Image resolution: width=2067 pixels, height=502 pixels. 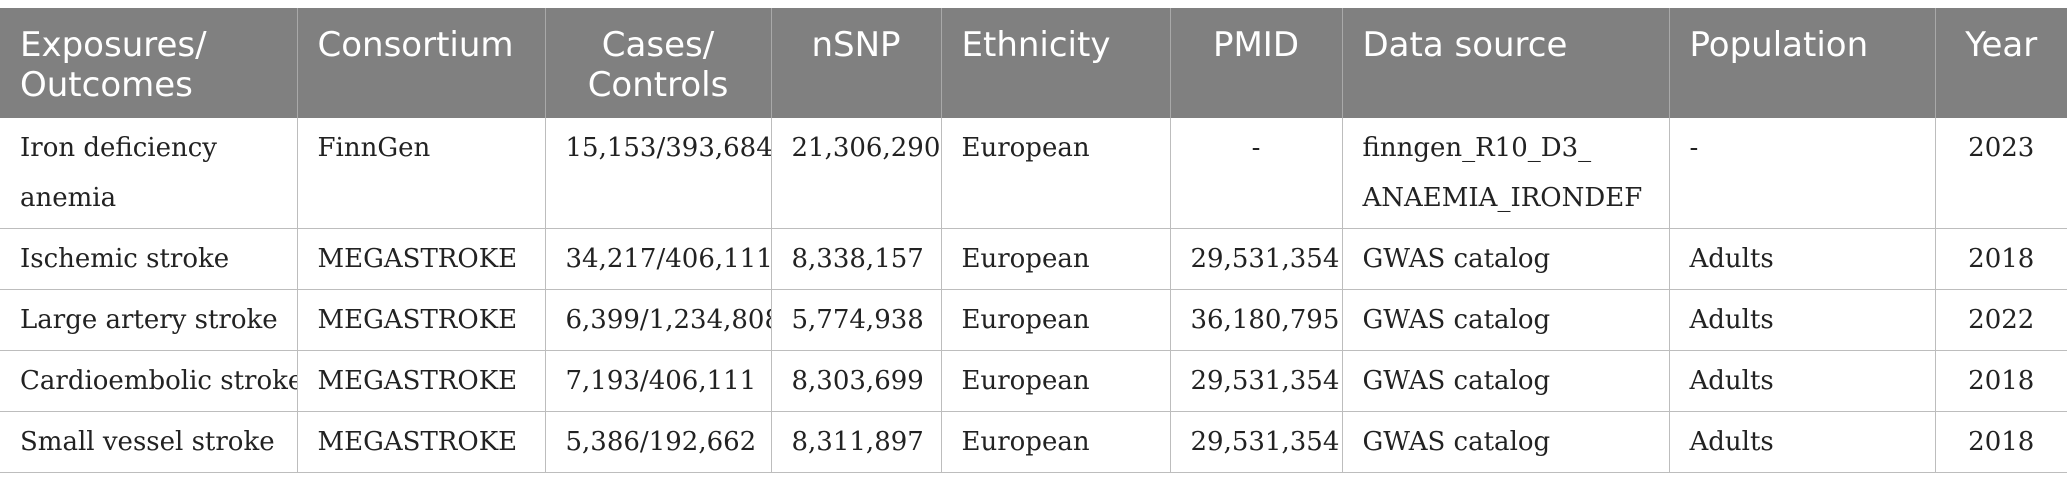 I want to click on cell-exposure: Small vessel stroke, so click(x=149, y=442).